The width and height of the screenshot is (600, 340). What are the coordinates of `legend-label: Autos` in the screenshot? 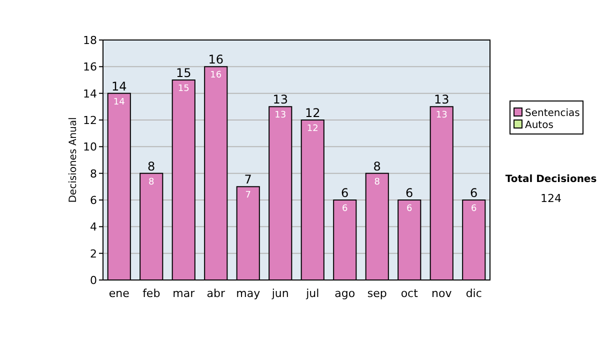 It's located at (539, 125).